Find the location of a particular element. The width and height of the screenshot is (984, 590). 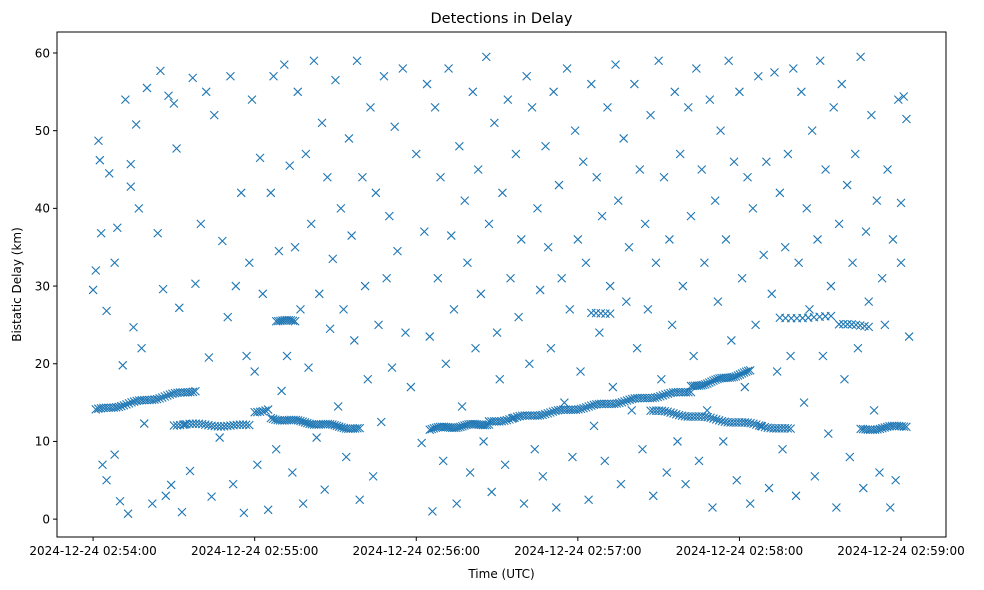

y-tick-label: 20 is located at coordinates (42, 364).